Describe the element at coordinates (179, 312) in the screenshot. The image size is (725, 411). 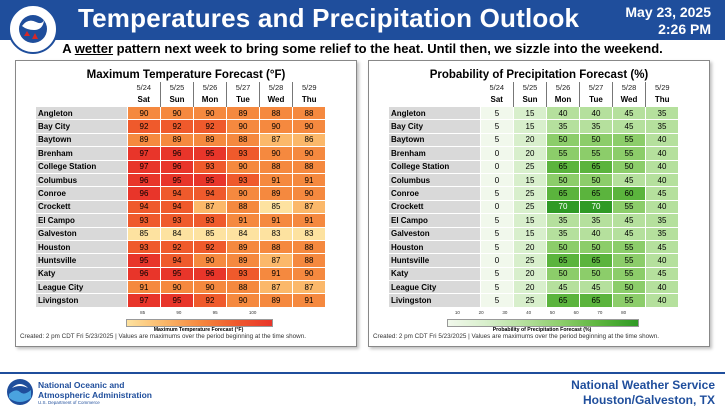
I see `colorbar-tick: 90` at that location.